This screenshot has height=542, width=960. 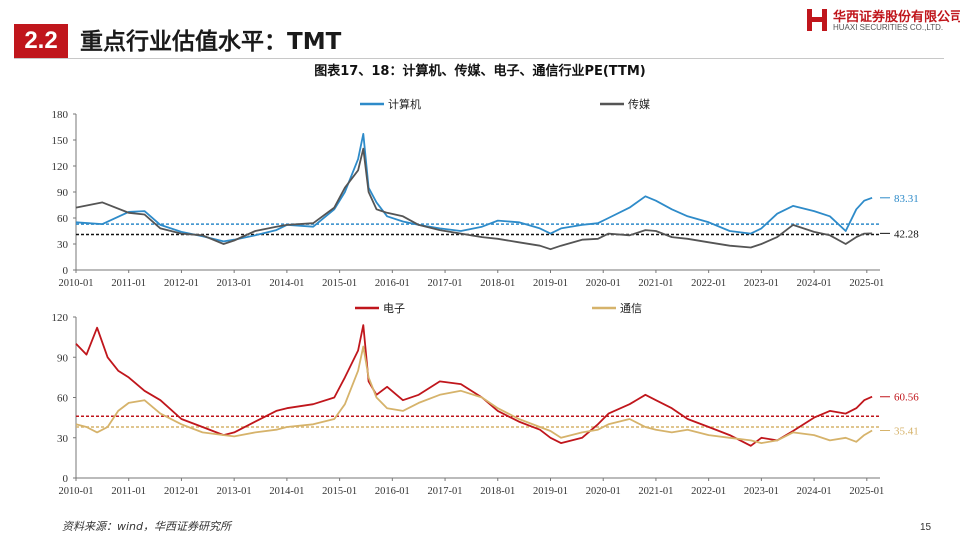 I want to click on huaxi-logo-icon, so click(x=817, y=20).